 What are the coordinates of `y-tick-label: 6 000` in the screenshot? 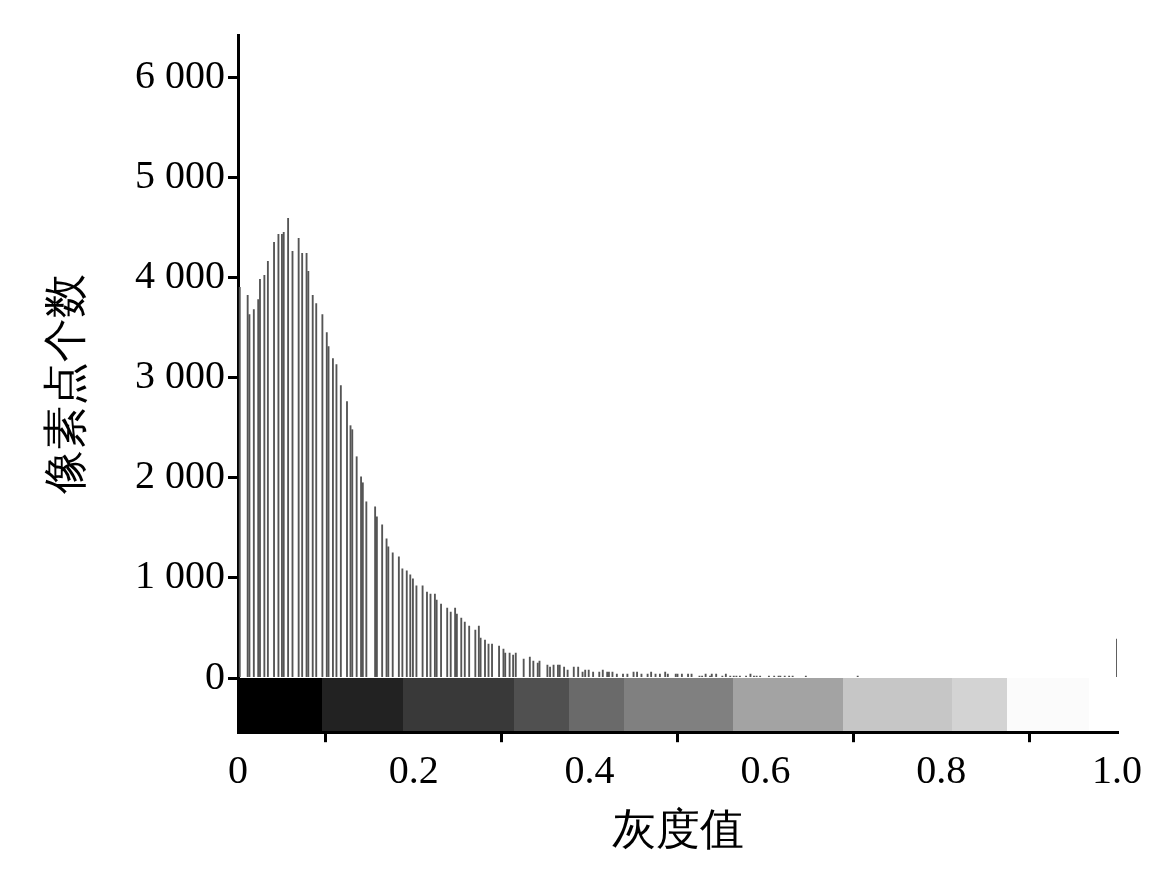 It's located at (180, 74).